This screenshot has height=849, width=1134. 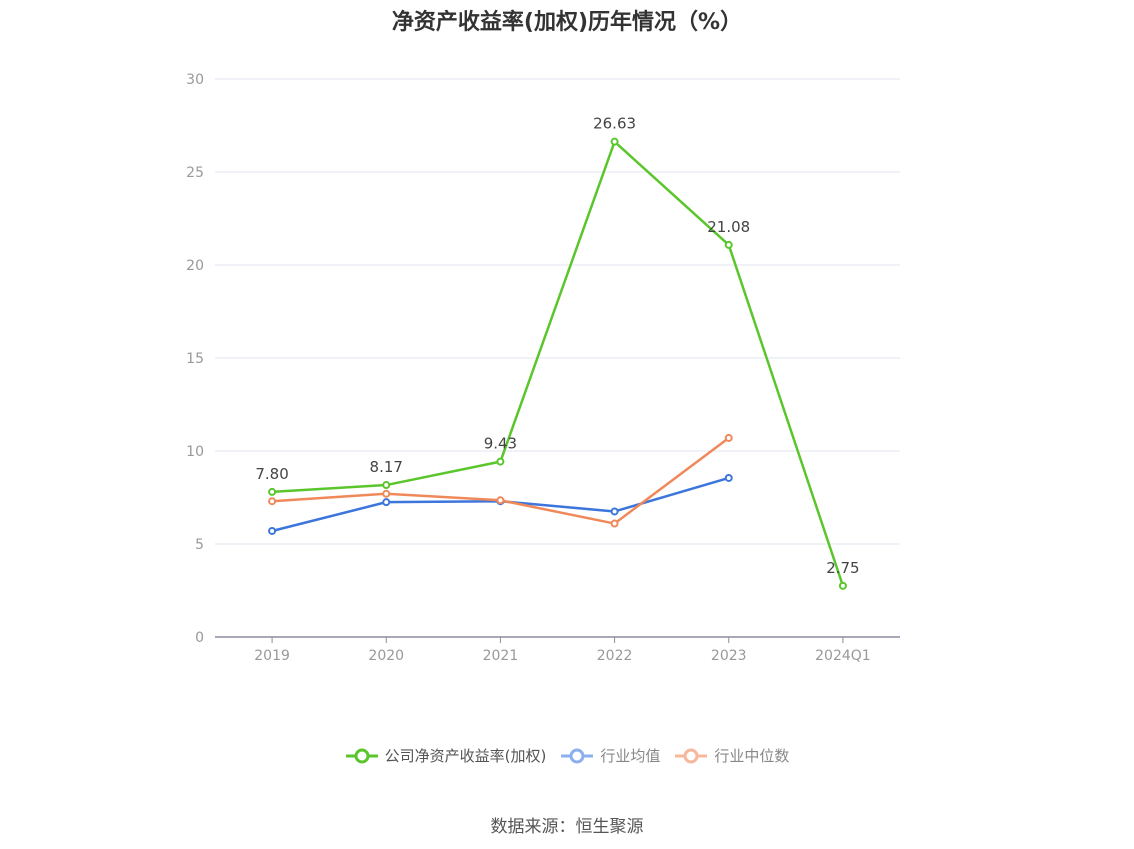 What do you see at coordinates (567, 22) in the screenshot?
I see `chart-title: 净资产收益率(加权)历年情况（%）` at bounding box center [567, 22].